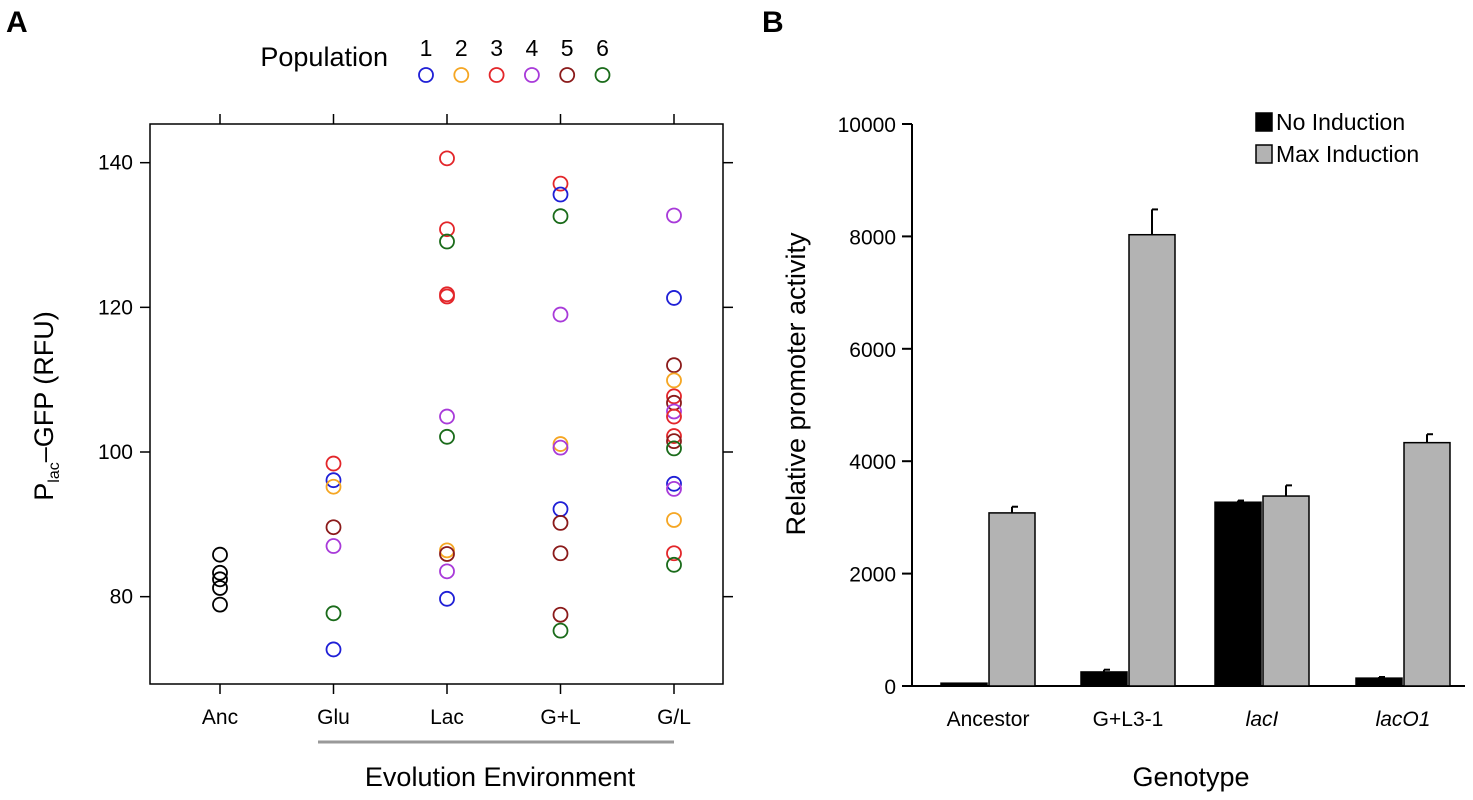  Describe the element at coordinates (560, 717) in the screenshot. I see `x-tick-label: G+L` at that location.